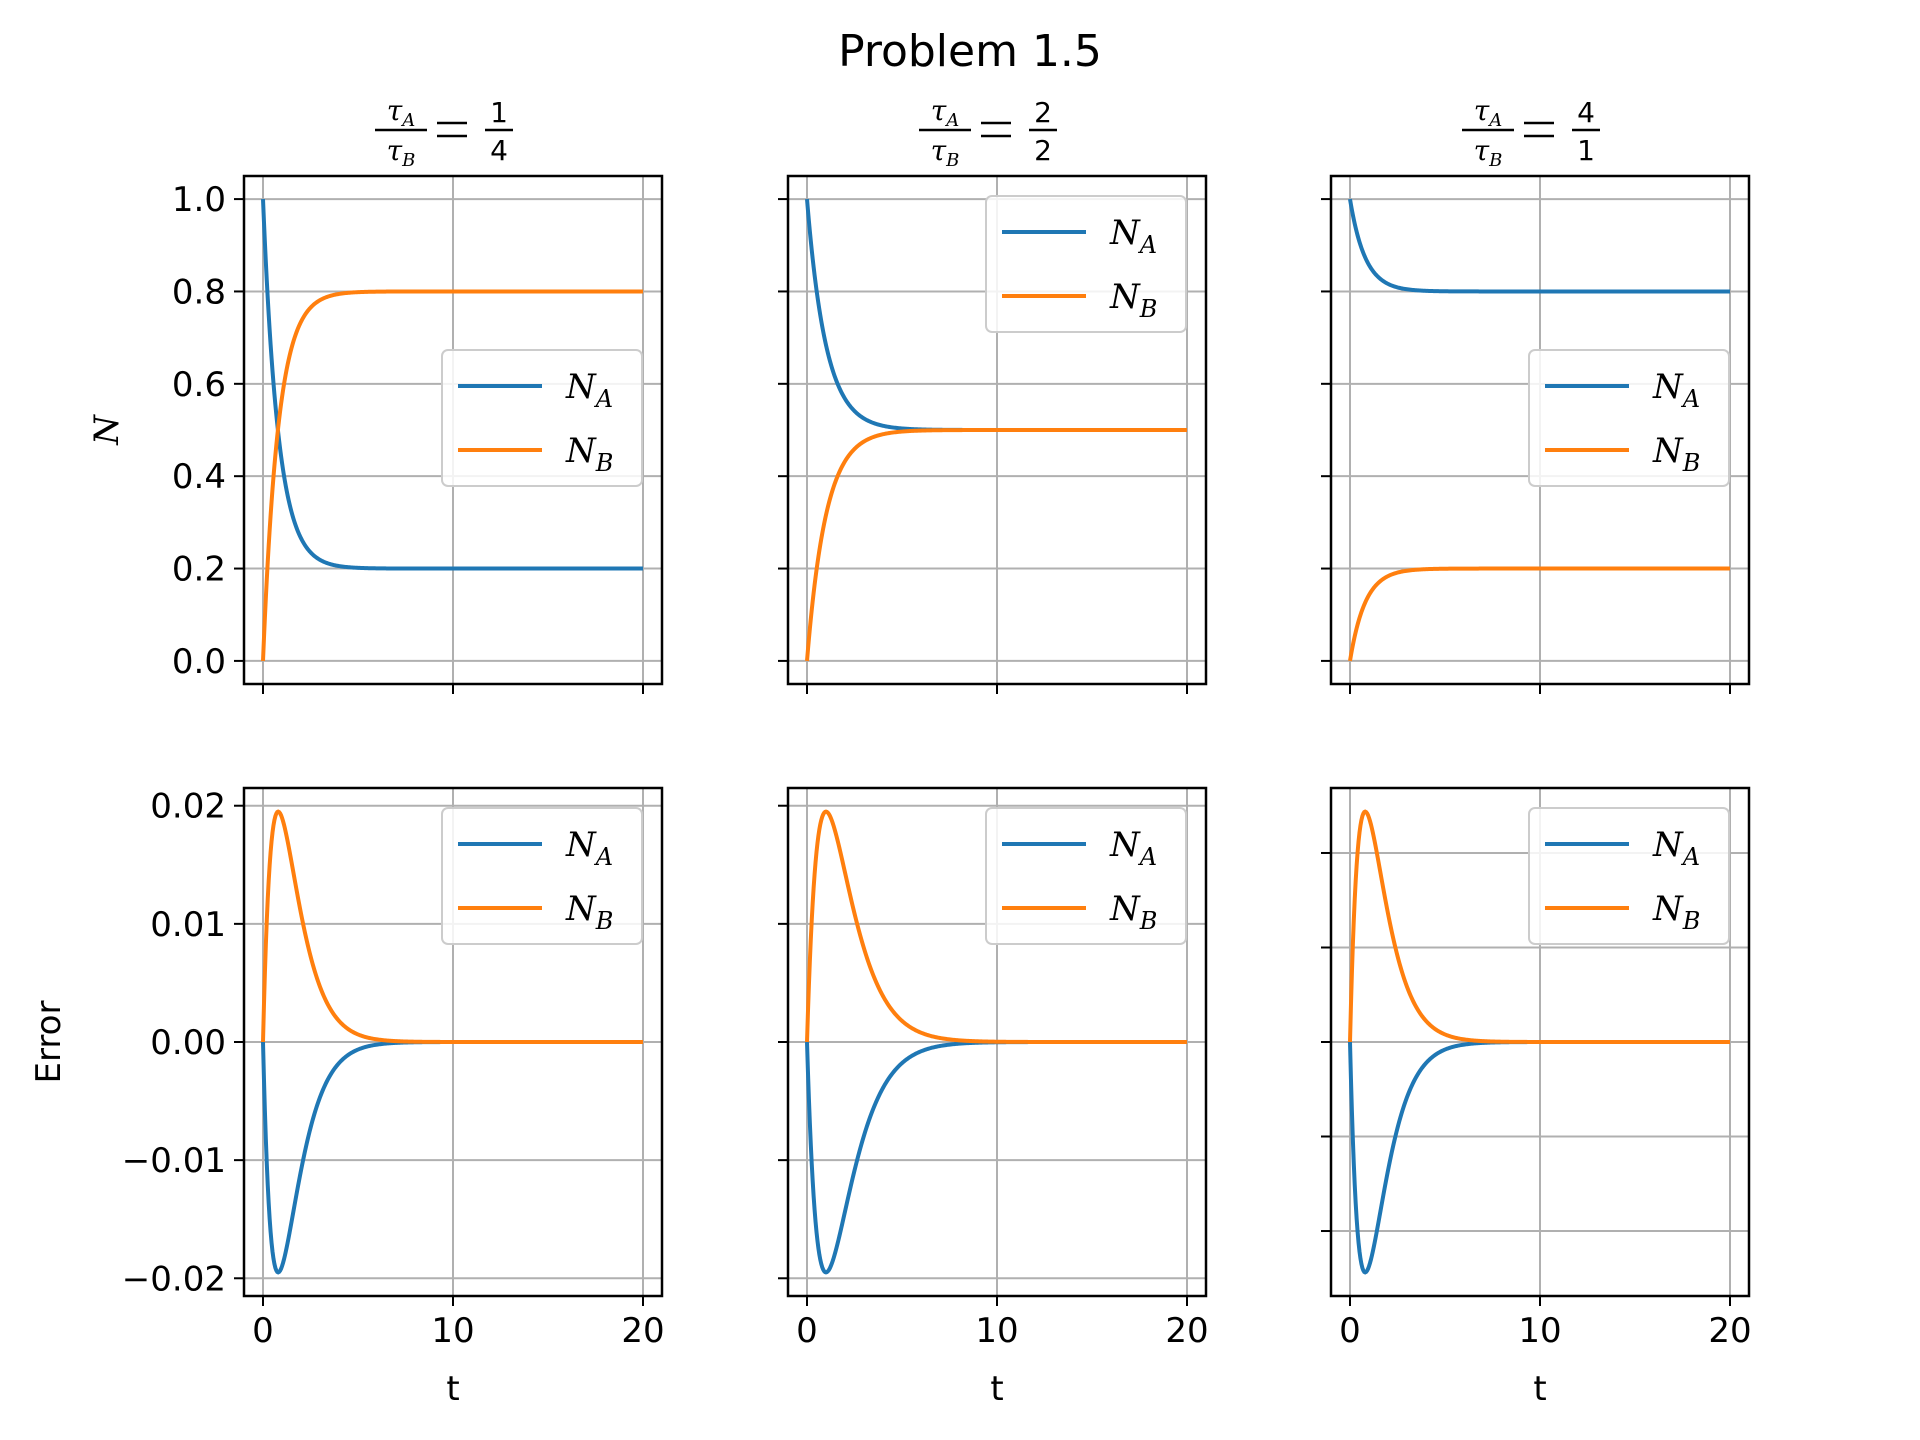 This screenshot has height=1440, width=1920. I want to click on subplot-bottom-middle: 0 10 20 t NA NB, so click(993, 1097).